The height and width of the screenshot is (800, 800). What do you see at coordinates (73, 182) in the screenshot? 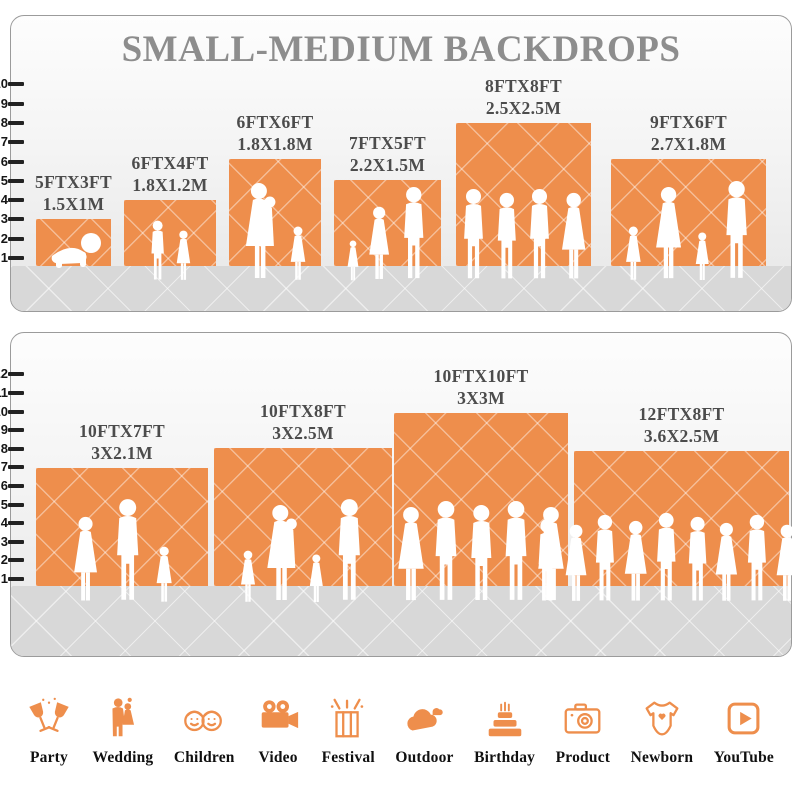
I see `size-label-ft: 5FTX3FT` at bounding box center [73, 182].